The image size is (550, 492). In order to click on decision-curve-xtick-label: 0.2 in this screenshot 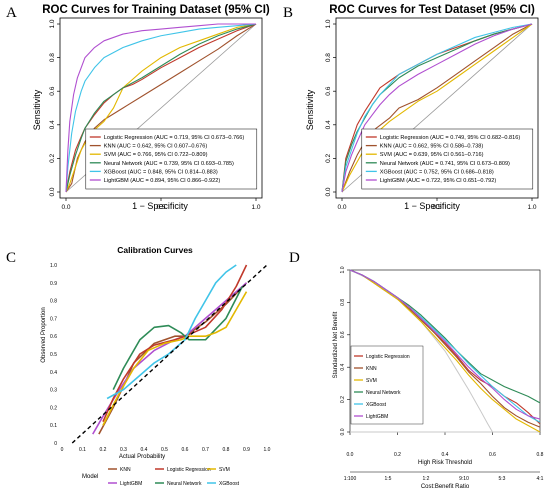, I will do `click(397, 455)`.